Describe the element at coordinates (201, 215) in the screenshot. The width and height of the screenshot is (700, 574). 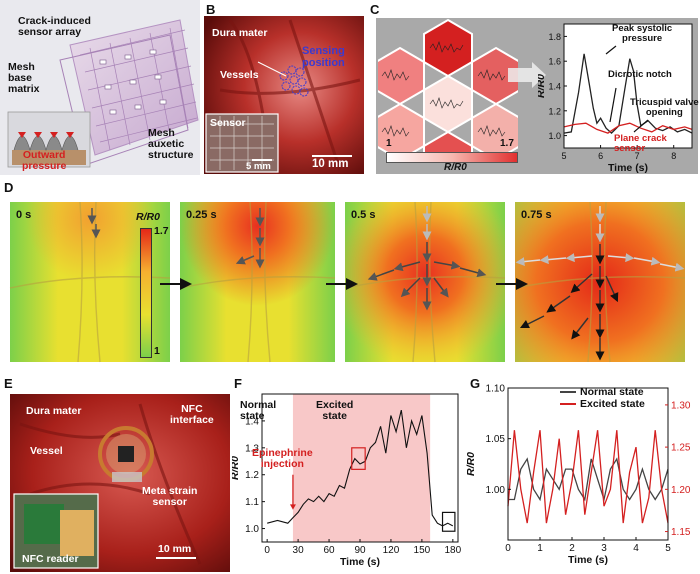
I see `d-frame-time: 0.25 s` at that location.